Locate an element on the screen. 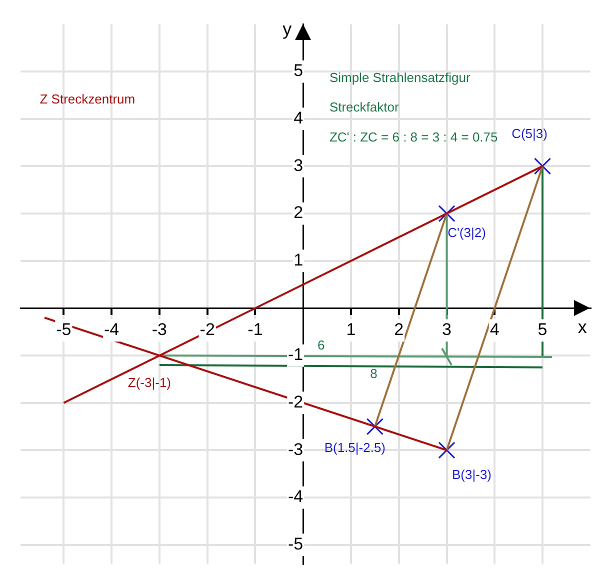  annotation: C(5|3) is located at coordinates (530, 133).